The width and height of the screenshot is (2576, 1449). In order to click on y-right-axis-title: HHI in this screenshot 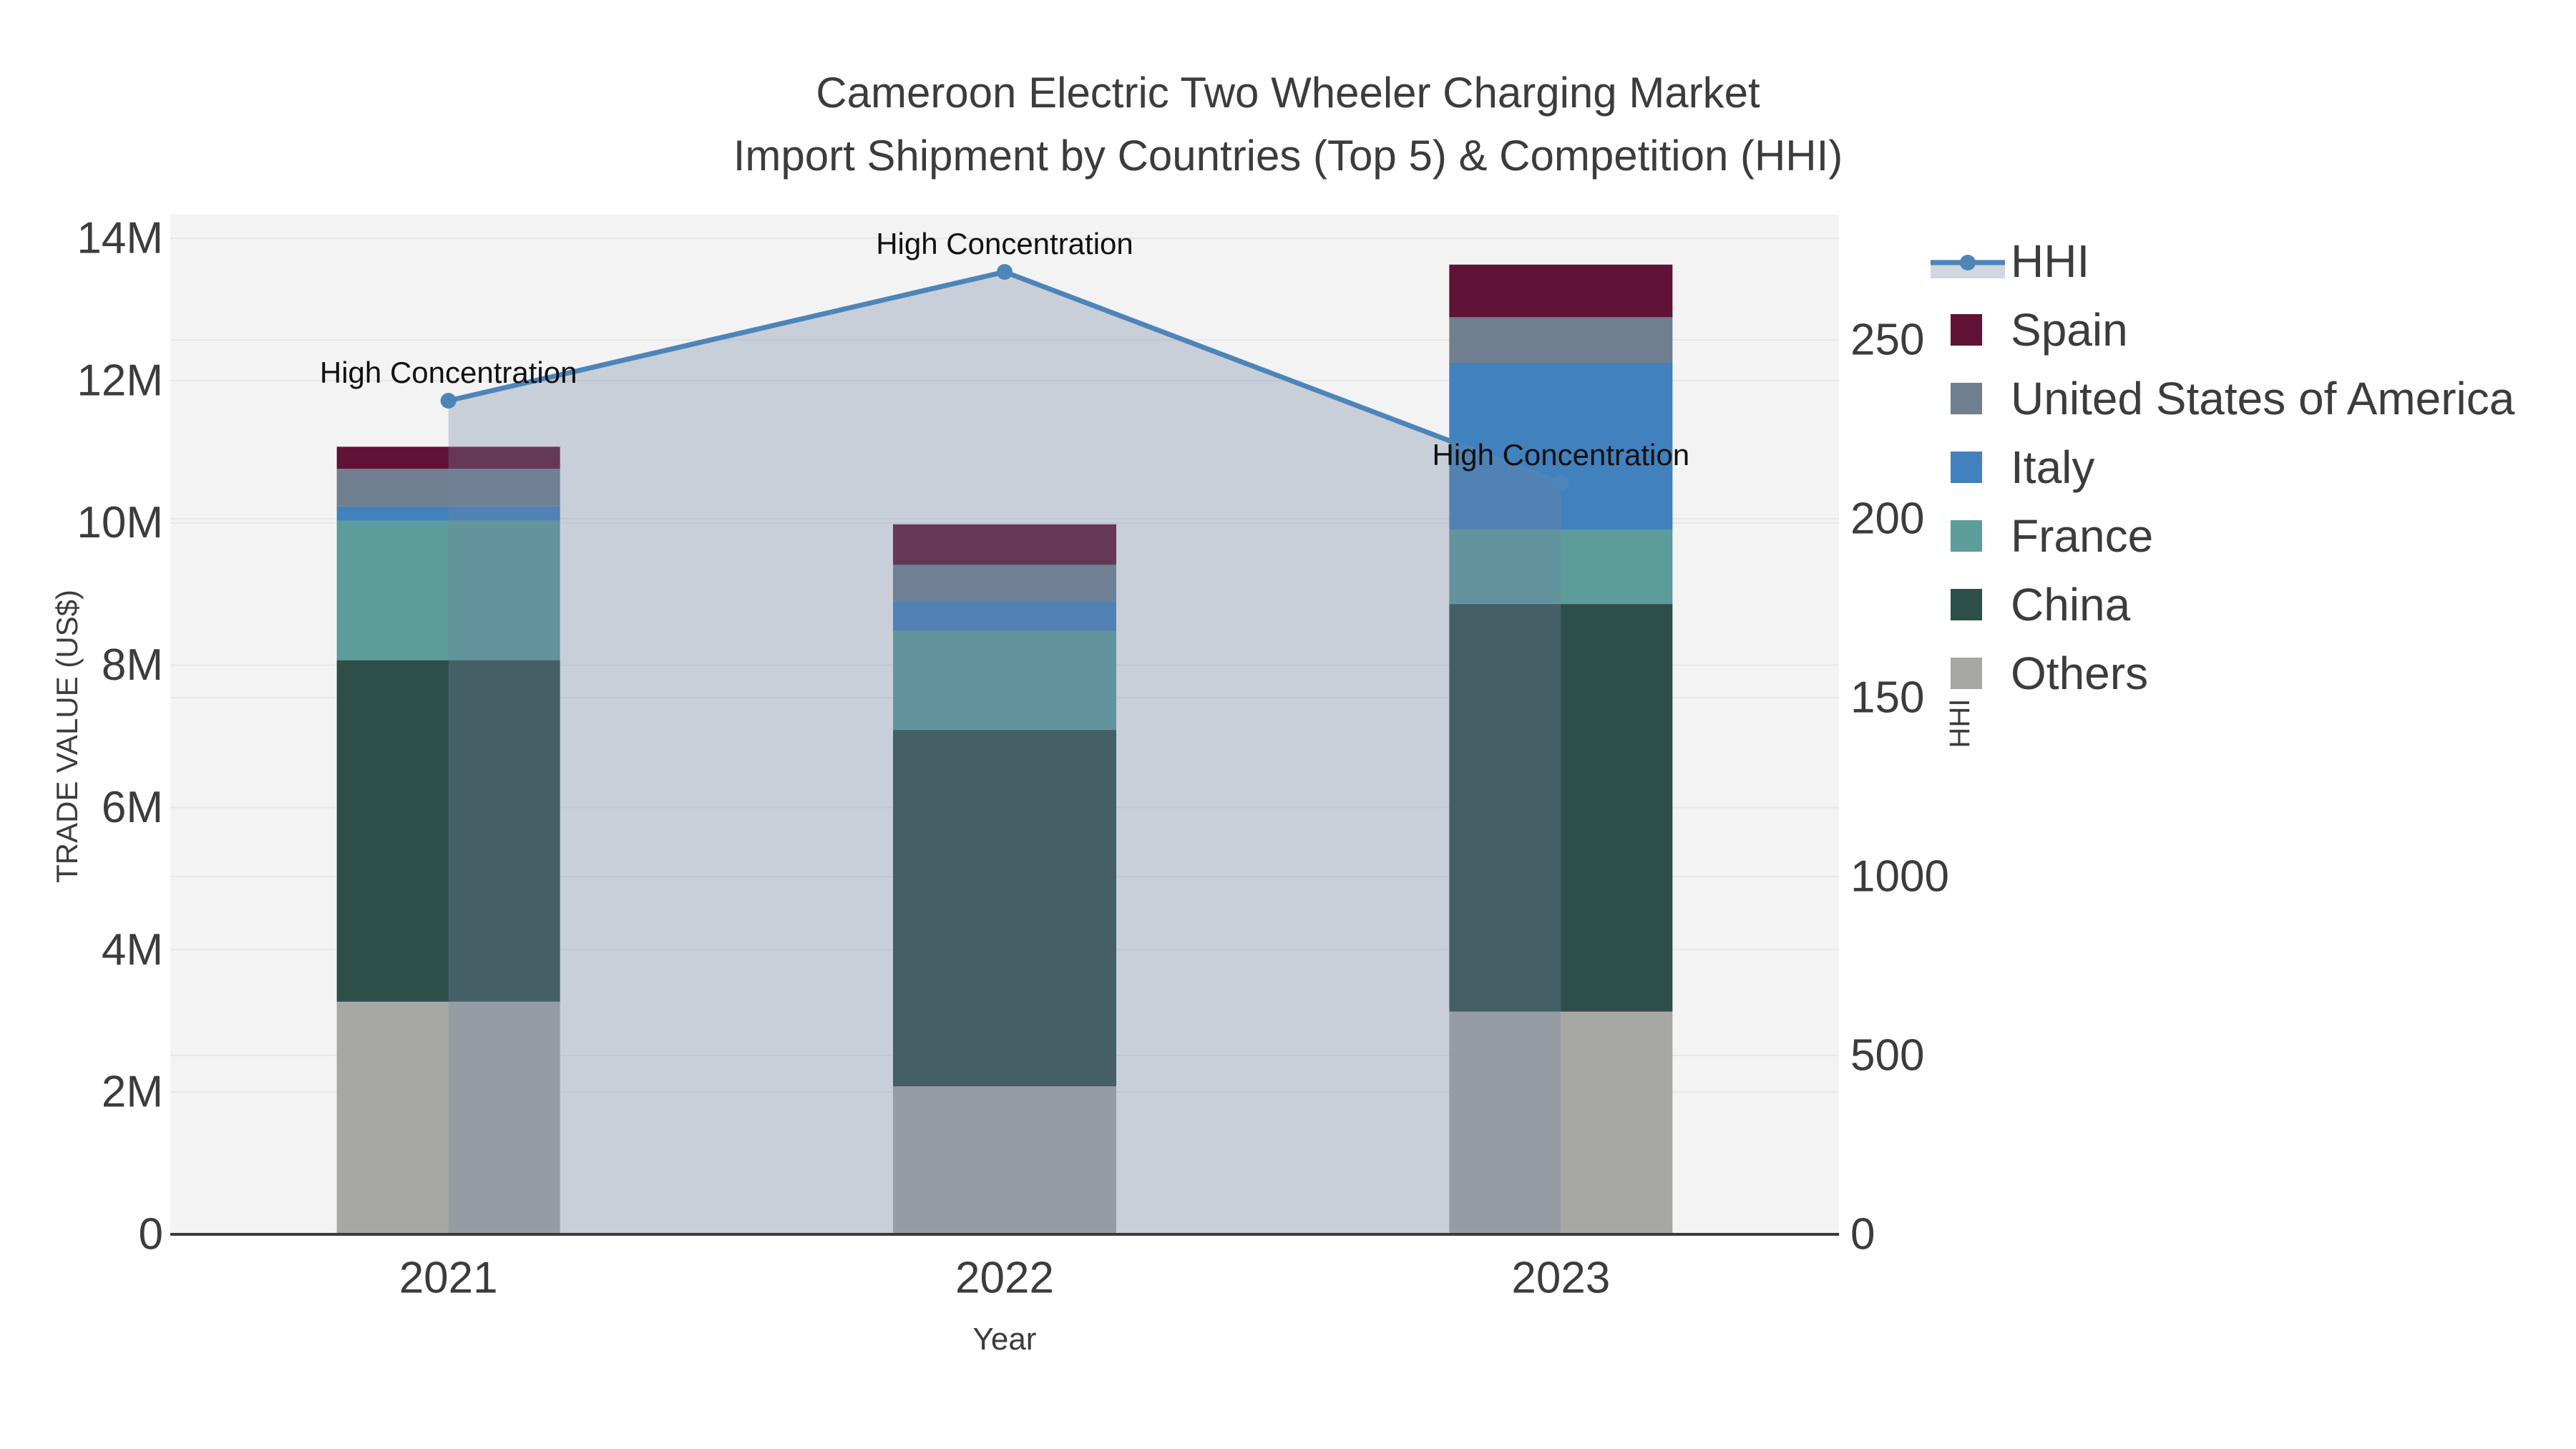, I will do `click(1960, 723)`.